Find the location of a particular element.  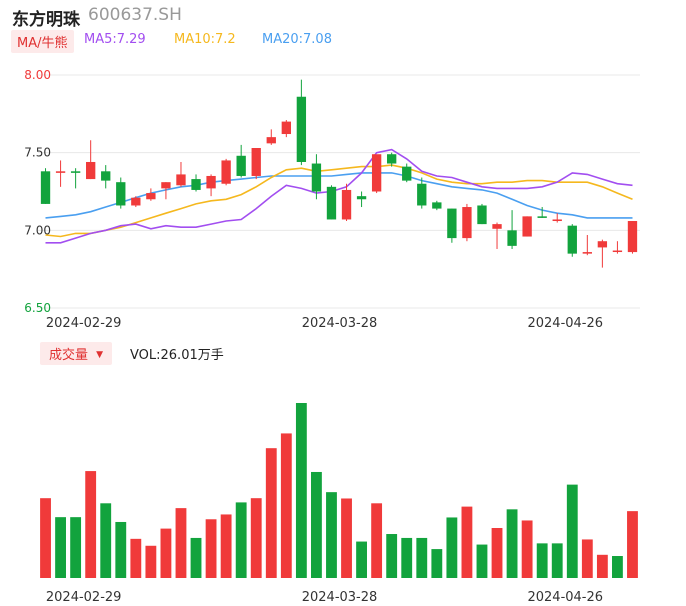

volume-indicator-selector: 成交量 ▼ is located at coordinates (76, 353).